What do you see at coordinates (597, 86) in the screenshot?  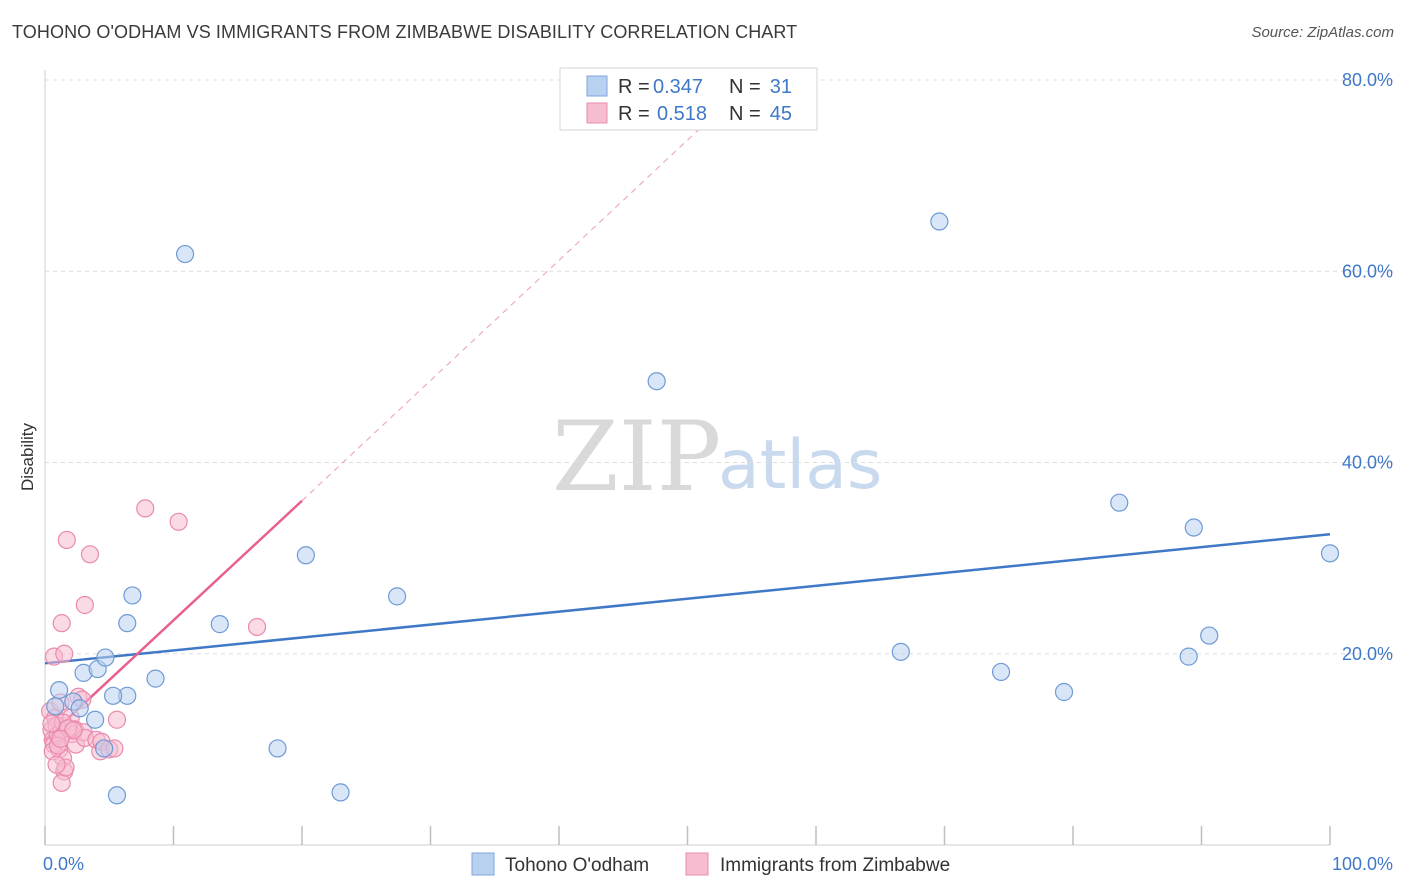 I see `legend-swatch-blue` at bounding box center [597, 86].